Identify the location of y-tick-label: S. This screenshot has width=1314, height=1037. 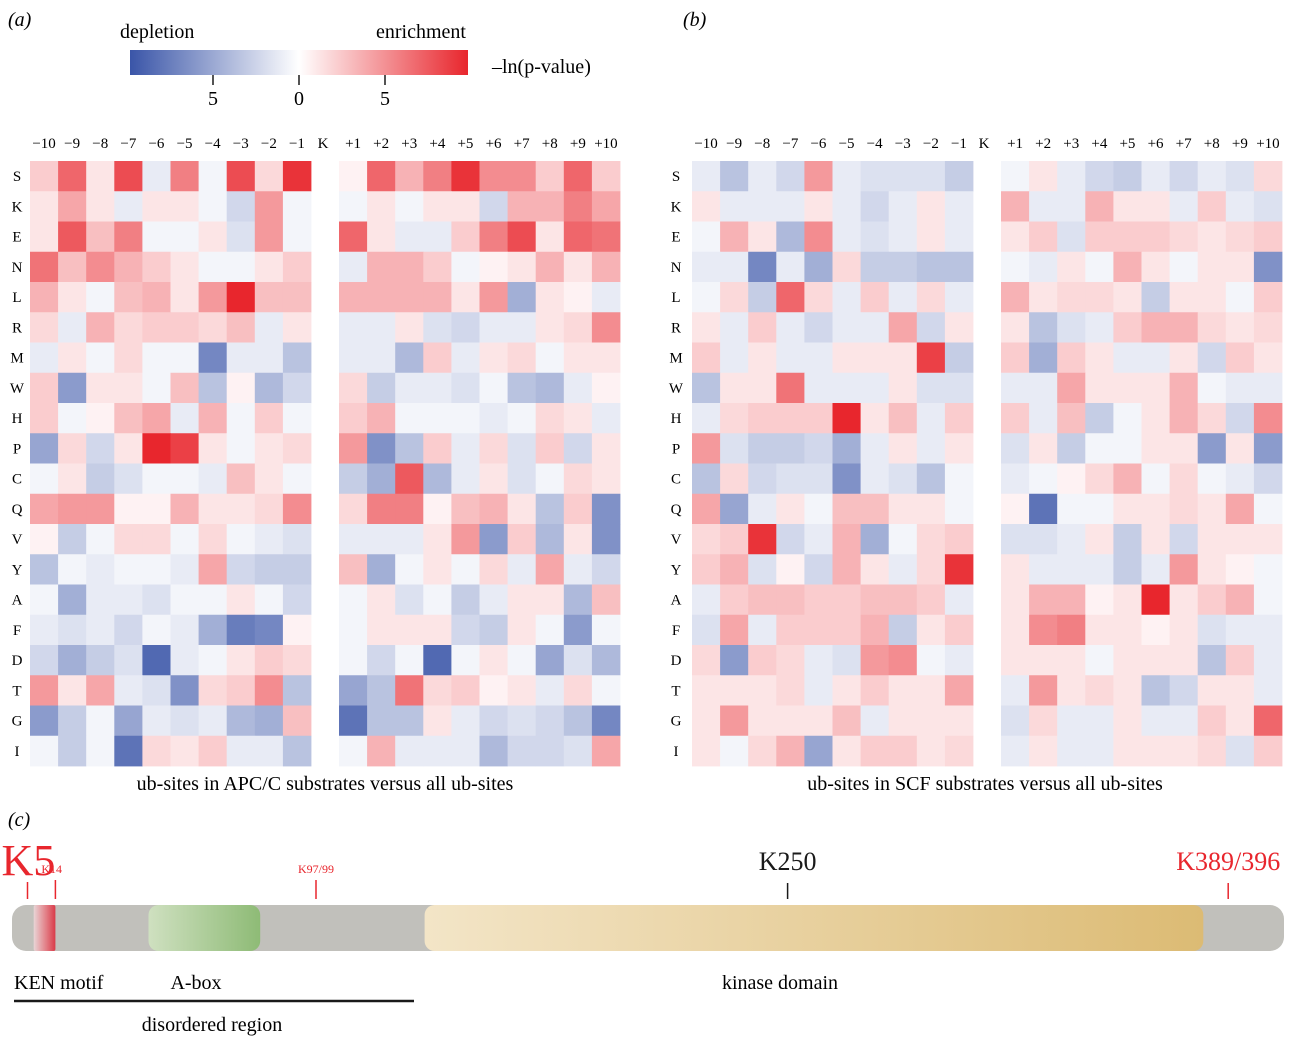
(676, 177).